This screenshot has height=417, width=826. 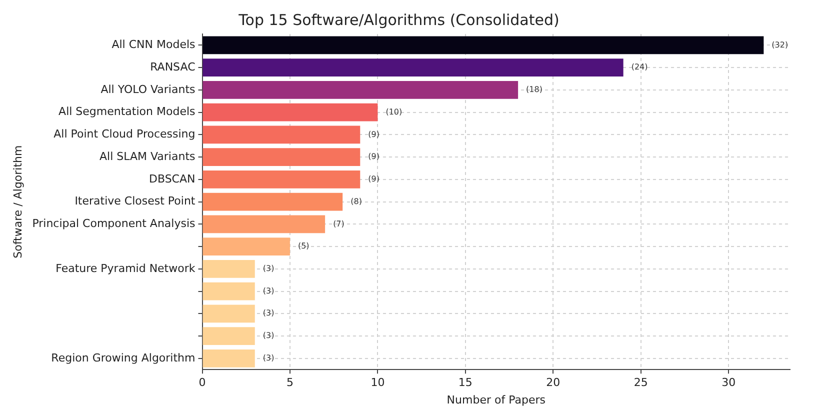 What do you see at coordinates (399, 19) in the screenshot?
I see `chart-title: Top 15 Software/Algorithms (Consolidated)` at bounding box center [399, 19].